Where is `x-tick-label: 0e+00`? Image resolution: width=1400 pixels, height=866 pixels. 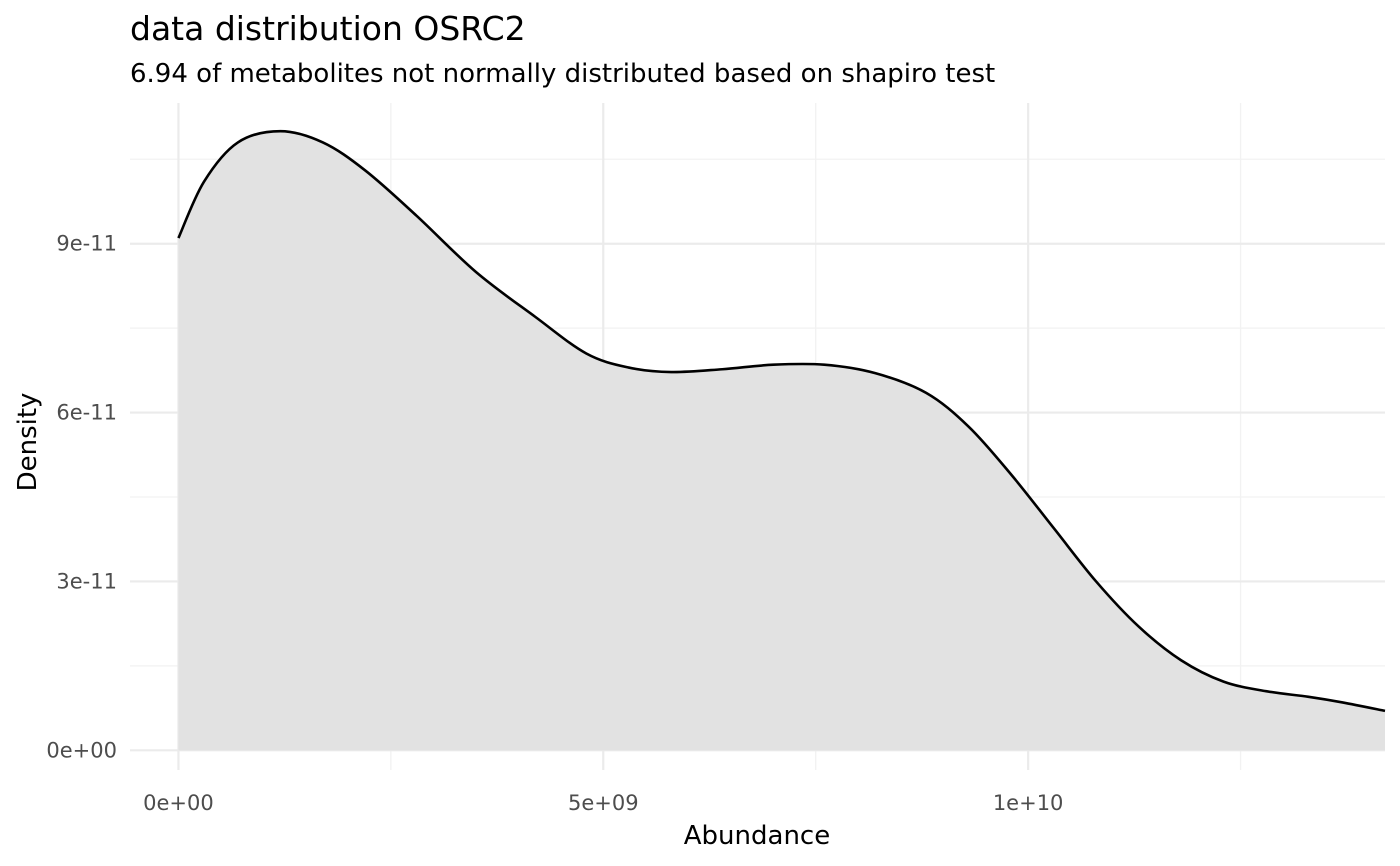
x-tick-label: 0e+00 is located at coordinates (178, 803).